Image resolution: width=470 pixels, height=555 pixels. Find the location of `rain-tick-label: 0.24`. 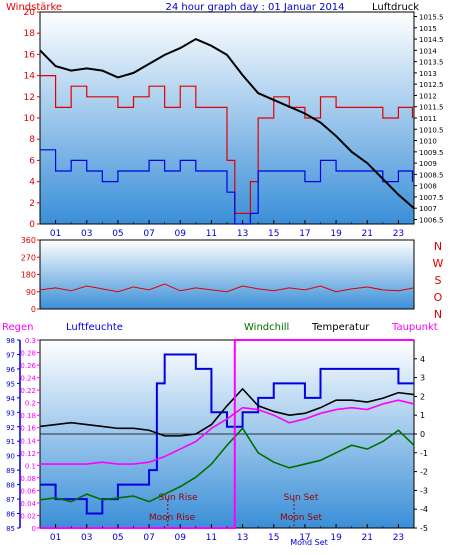

rain-tick-label: 0.24 is located at coordinates (28, 379).